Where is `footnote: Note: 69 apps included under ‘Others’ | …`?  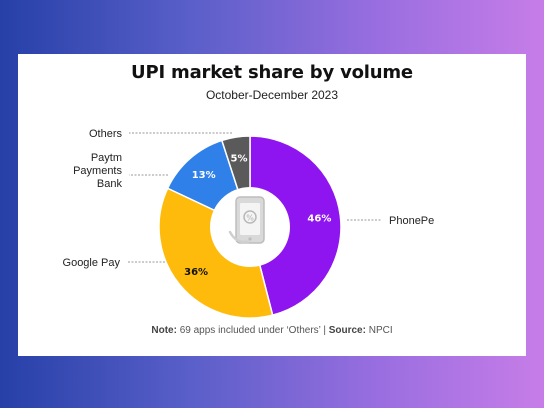 footnote: Note: 69 apps included under ‘Others’ | … is located at coordinates (272, 330).